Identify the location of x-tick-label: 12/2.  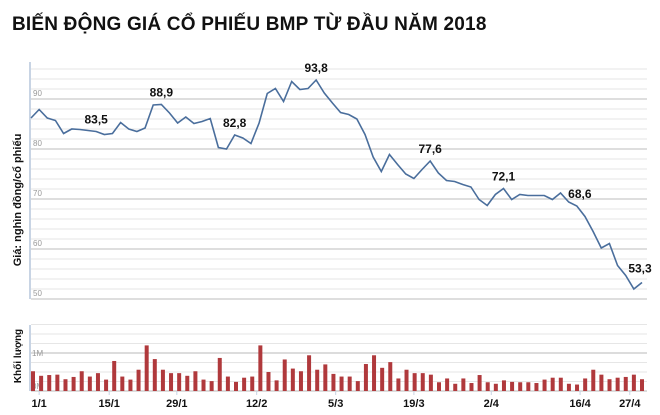
(256, 404).